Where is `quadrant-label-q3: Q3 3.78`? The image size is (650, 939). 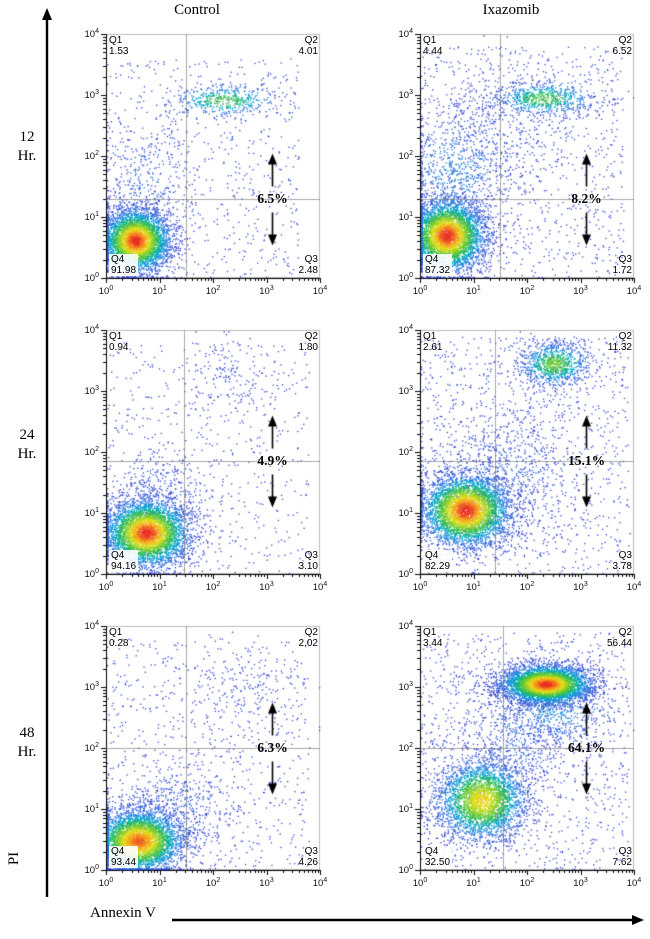
quadrant-label-q3: Q3 3.78 is located at coordinates (622, 561).